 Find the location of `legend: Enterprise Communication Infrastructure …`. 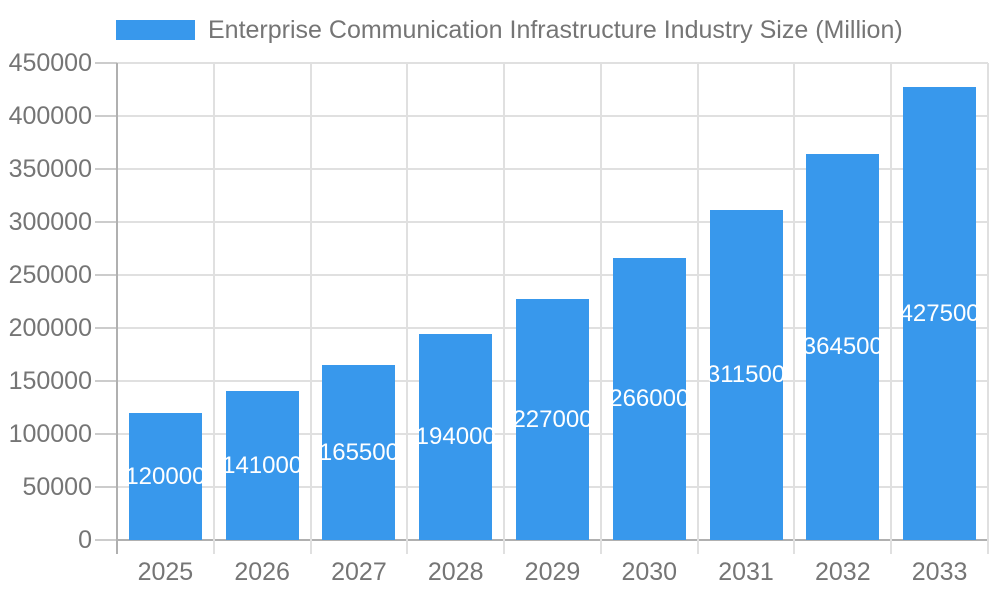

legend: Enterprise Communication Infrastructure … is located at coordinates (509, 30).